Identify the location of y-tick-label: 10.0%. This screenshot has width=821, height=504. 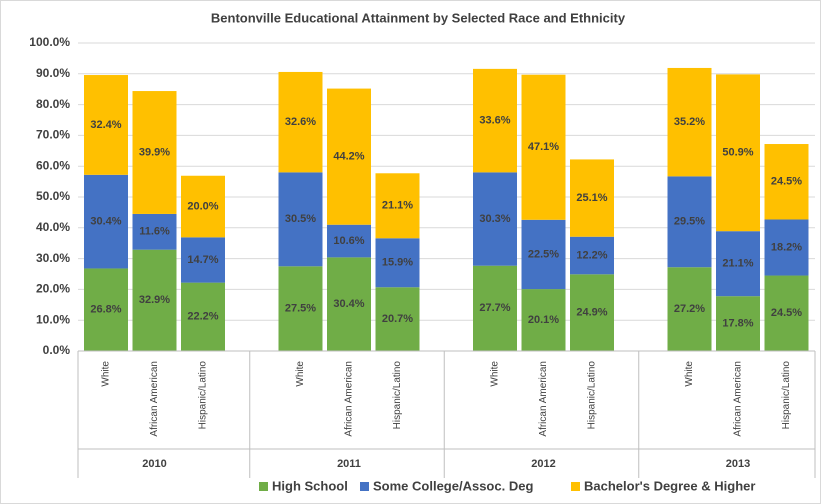
(53, 319).